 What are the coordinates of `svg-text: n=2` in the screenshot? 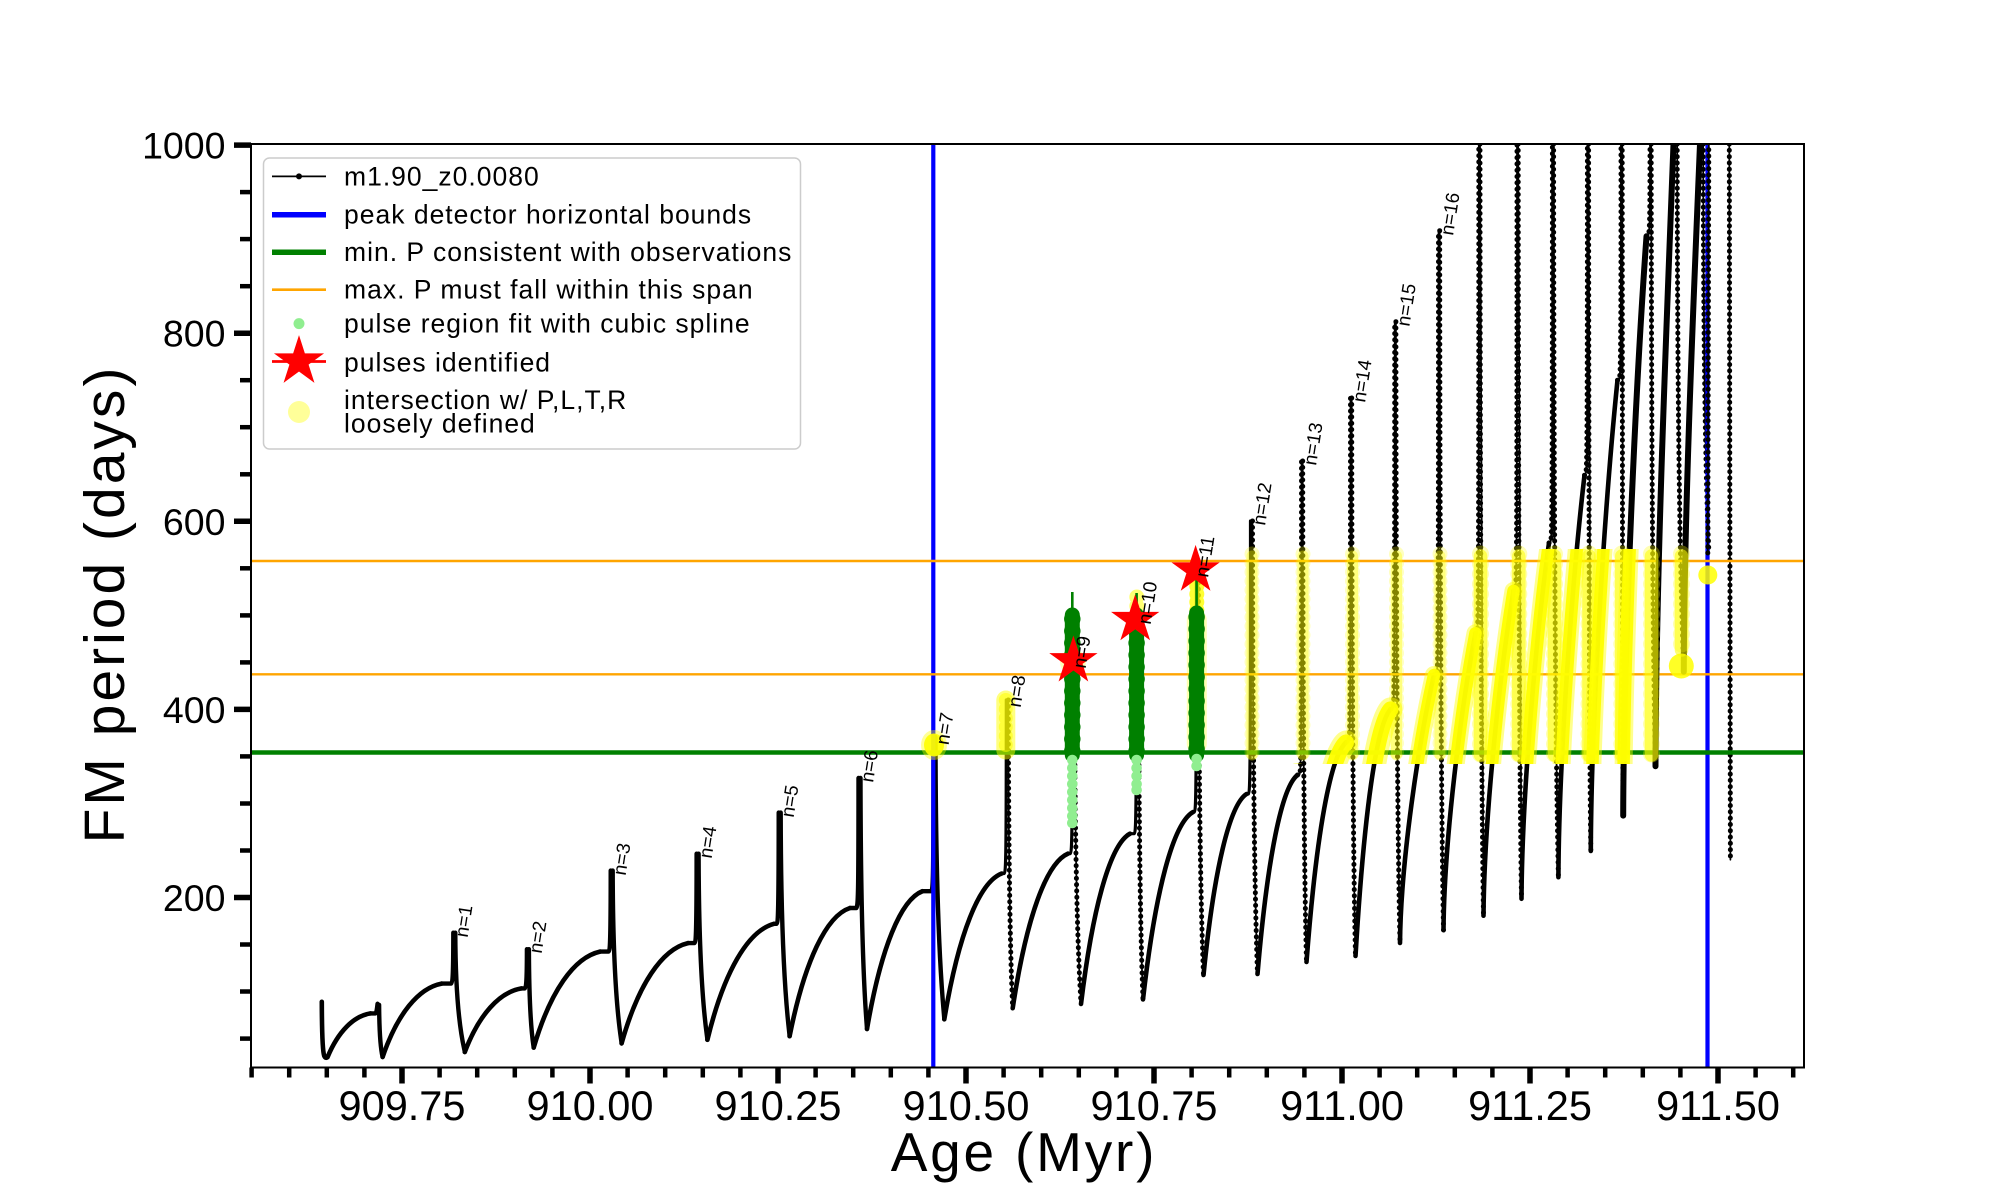 It's located at (539, 937).